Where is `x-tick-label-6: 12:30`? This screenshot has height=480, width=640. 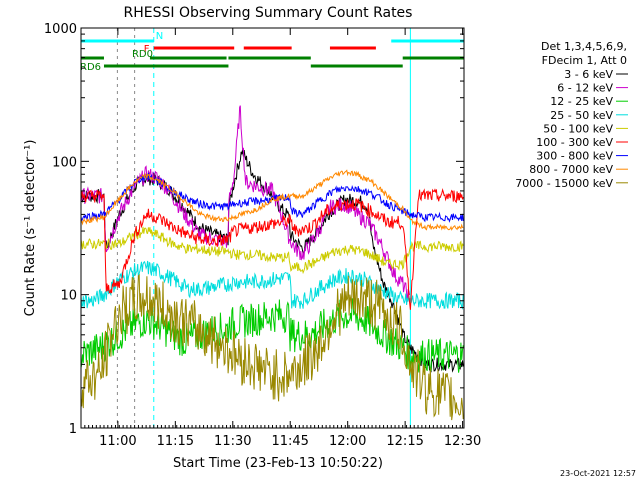 x-tick-label-6: 12:30 is located at coordinates (462, 441).